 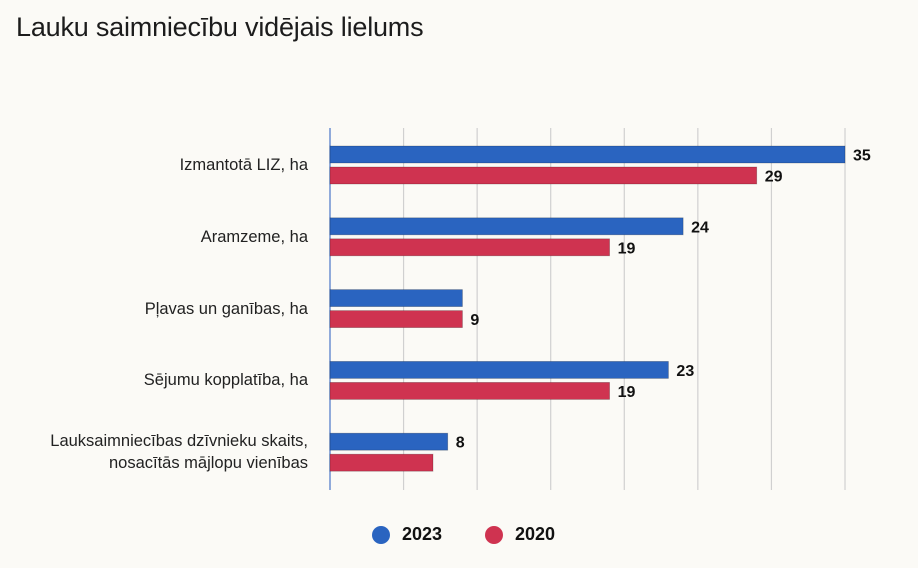 What do you see at coordinates (494, 534) in the screenshot?
I see `legend-dot-2020-icon` at bounding box center [494, 534].